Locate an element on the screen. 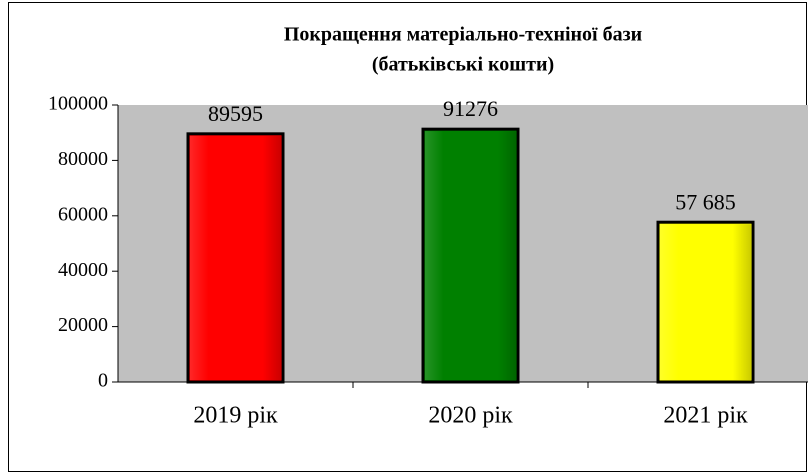 This screenshot has height=474, width=808. x-tick-label: 2020 рік is located at coordinates (470, 416).